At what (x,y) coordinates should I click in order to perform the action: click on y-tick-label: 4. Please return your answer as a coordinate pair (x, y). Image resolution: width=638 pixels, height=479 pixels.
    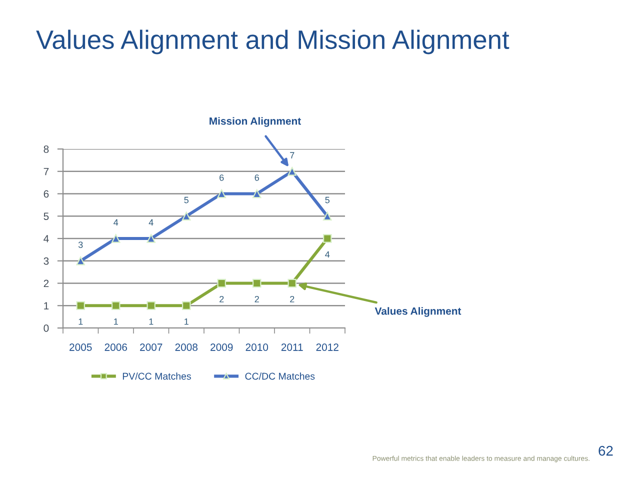
    Looking at the image, I should click on (46, 238).